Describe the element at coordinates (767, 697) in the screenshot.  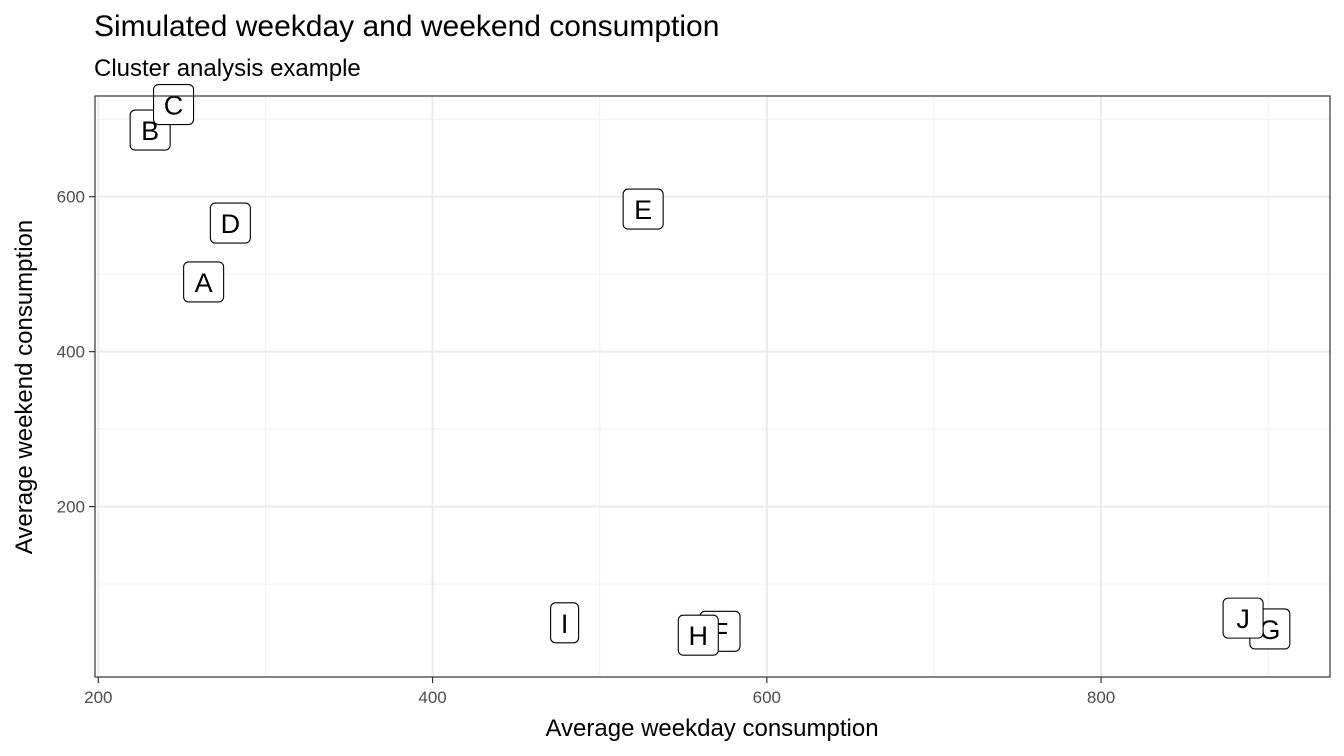
I see `x-tick-label: 600` at that location.